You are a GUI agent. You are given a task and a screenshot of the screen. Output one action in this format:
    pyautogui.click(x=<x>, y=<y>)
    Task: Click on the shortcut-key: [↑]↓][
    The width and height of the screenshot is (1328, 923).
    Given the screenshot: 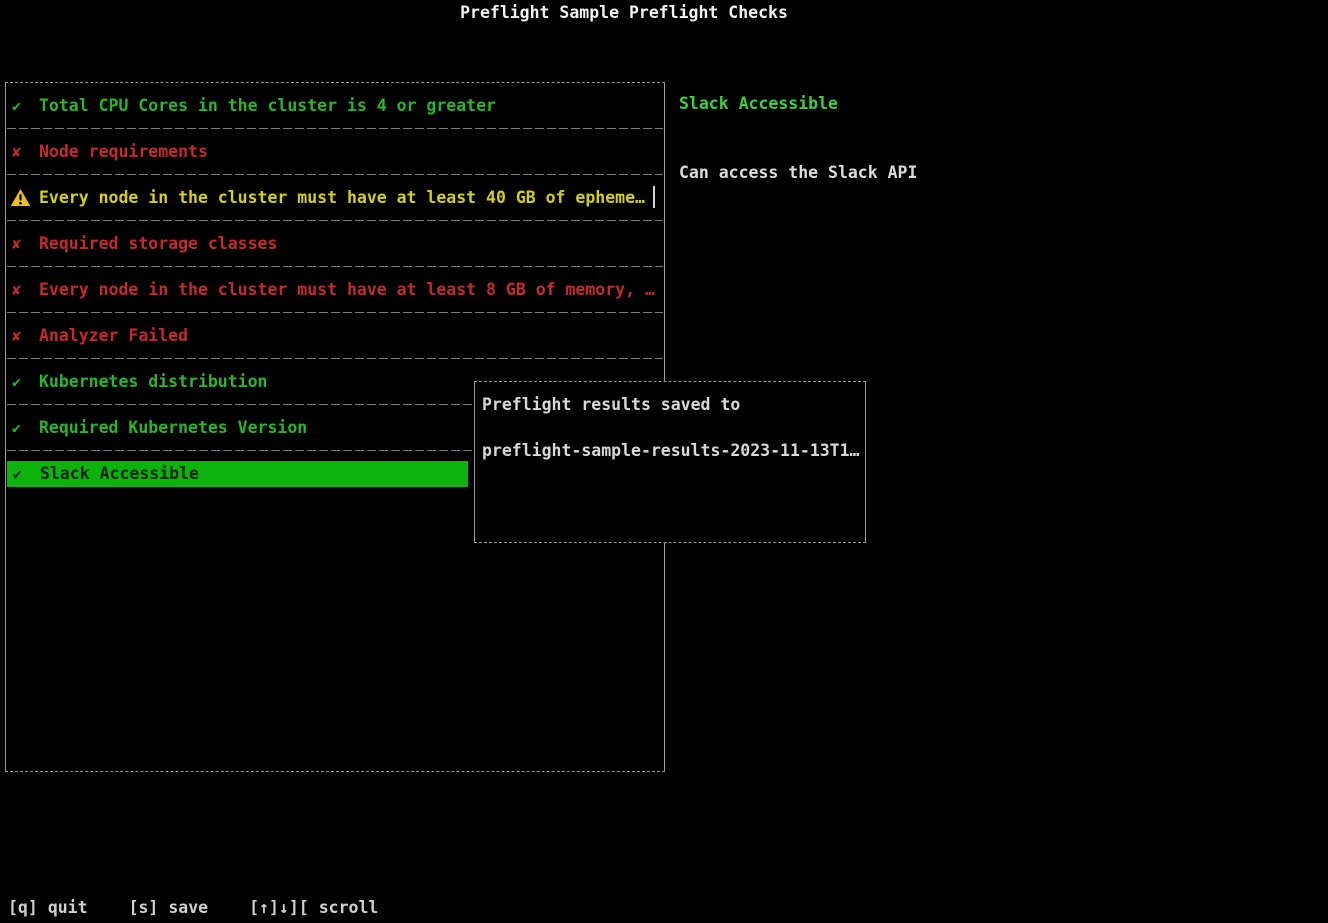 What is the action you would take?
    pyautogui.click(x=279, y=907)
    